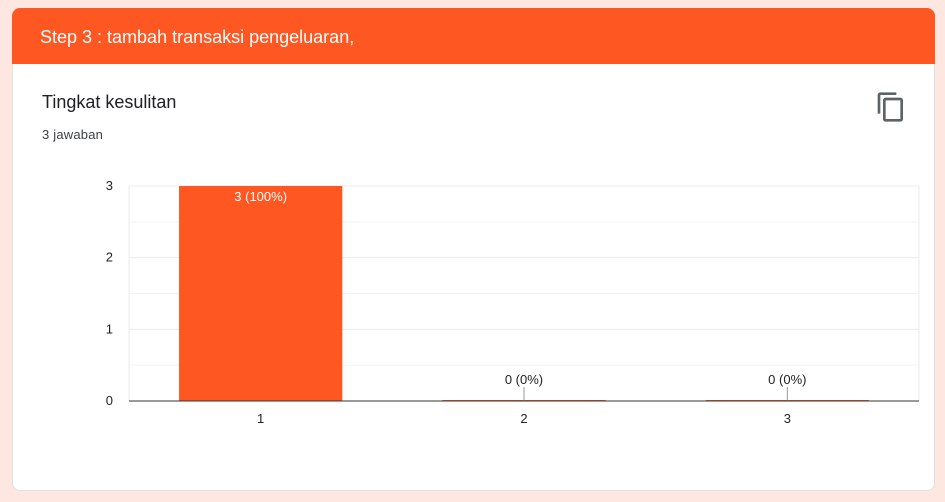 The width and height of the screenshot is (945, 502). Describe the element at coordinates (260, 196) in the screenshot. I see `data-label: 3 (100%)` at that location.